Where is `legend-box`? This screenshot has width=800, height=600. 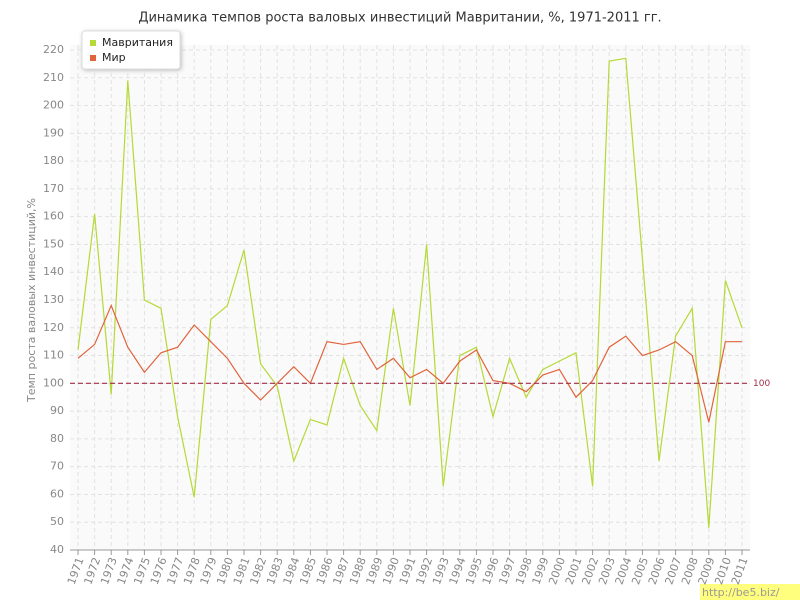 legend-box is located at coordinates (131, 50).